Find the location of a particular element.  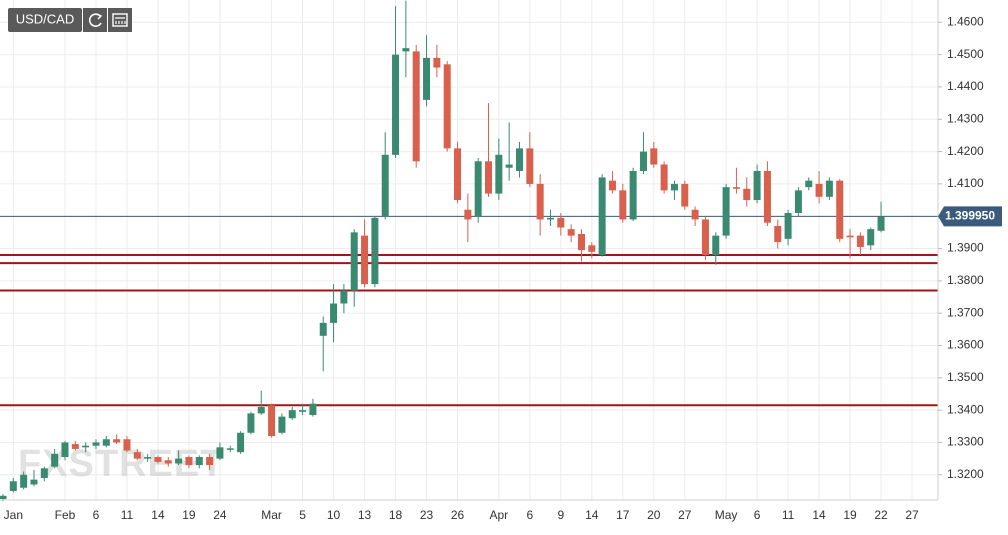

calendar-icon is located at coordinates (120, 20).